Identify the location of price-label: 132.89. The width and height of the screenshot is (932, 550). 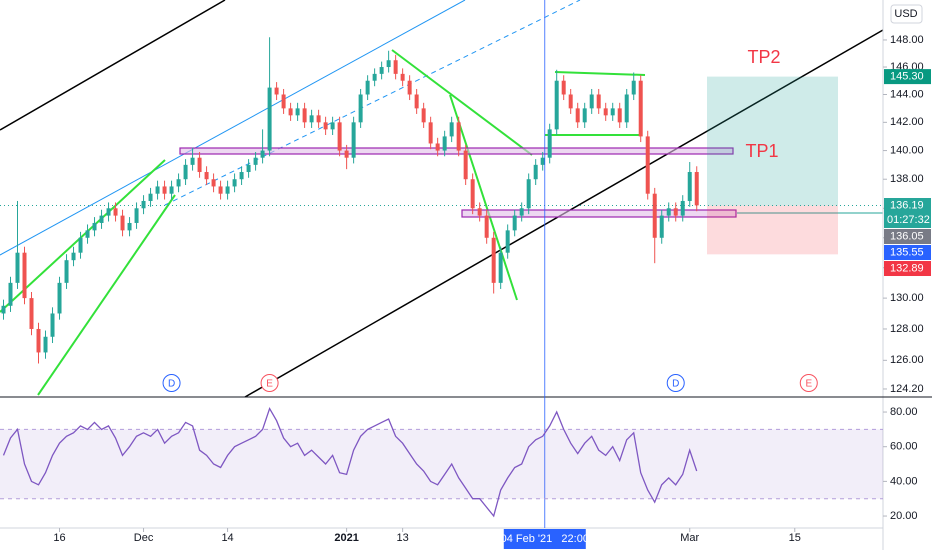
(907, 268).